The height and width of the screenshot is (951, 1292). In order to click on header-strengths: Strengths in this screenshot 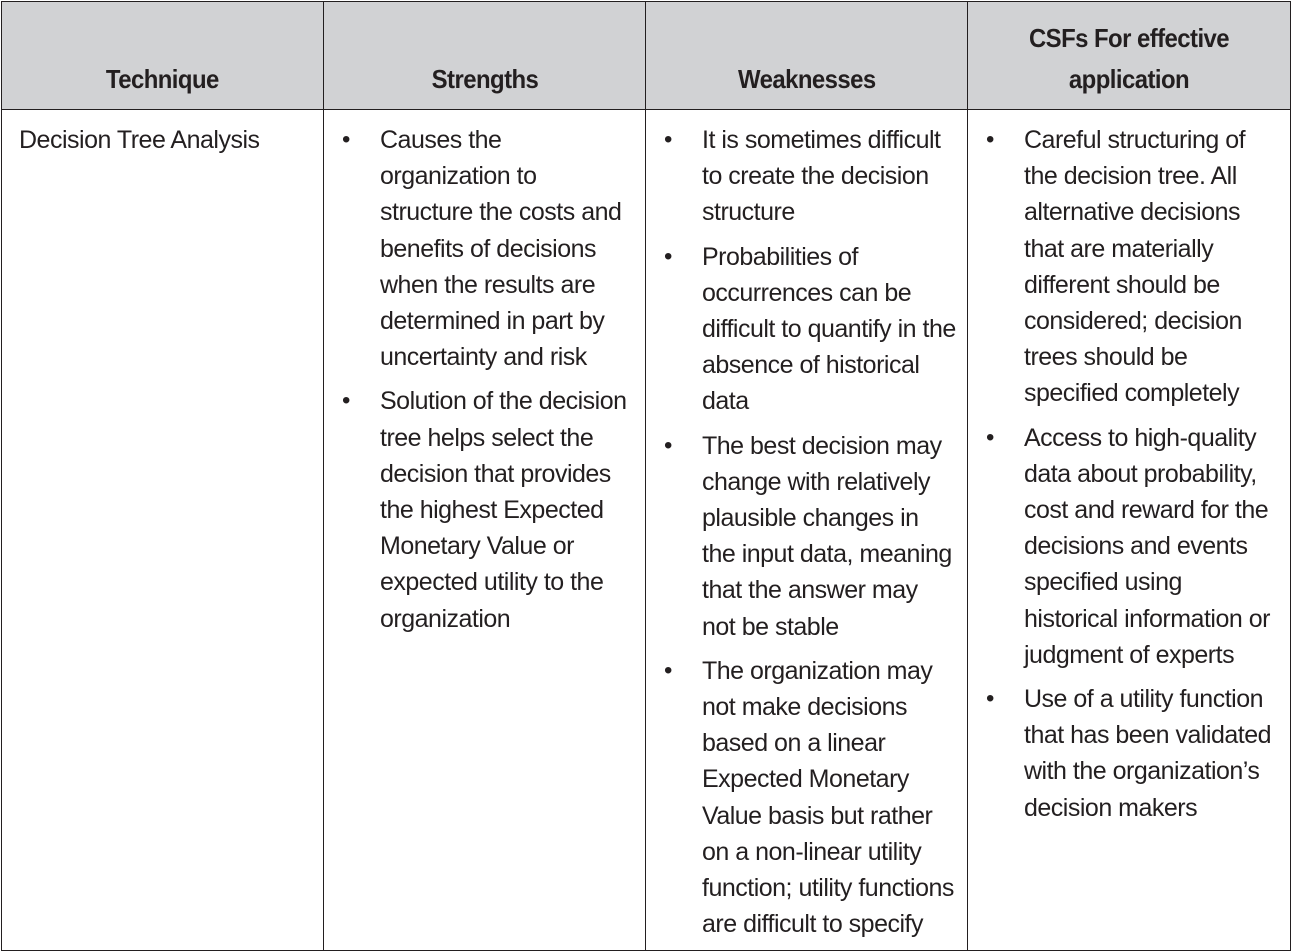, I will do `click(484, 55)`.